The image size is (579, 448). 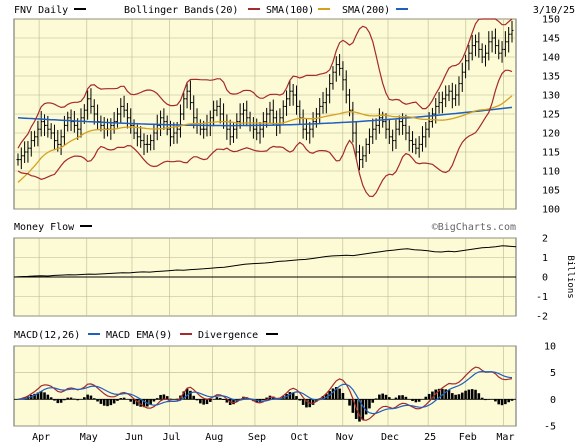 I want to click on x-axis-month-label: Sep, so click(x=257, y=437).